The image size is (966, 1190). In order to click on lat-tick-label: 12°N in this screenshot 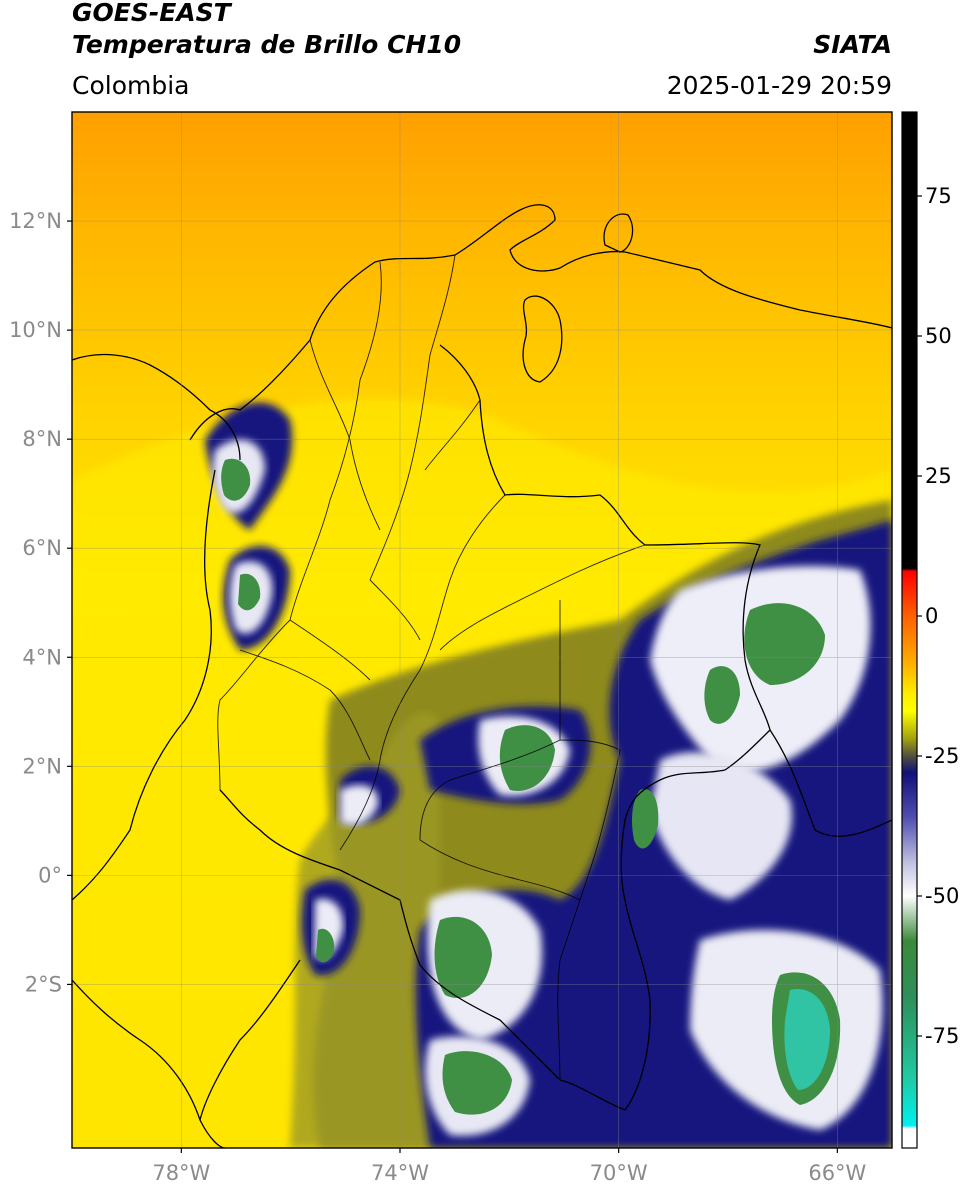, I will do `click(35, 221)`.